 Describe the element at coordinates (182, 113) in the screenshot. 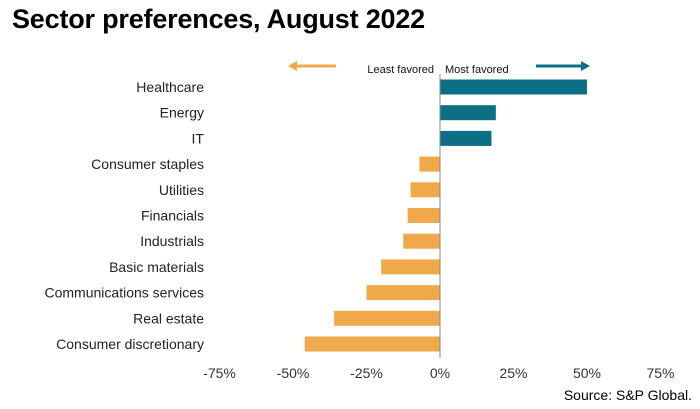

I see `category-label-energy: Energy` at that location.